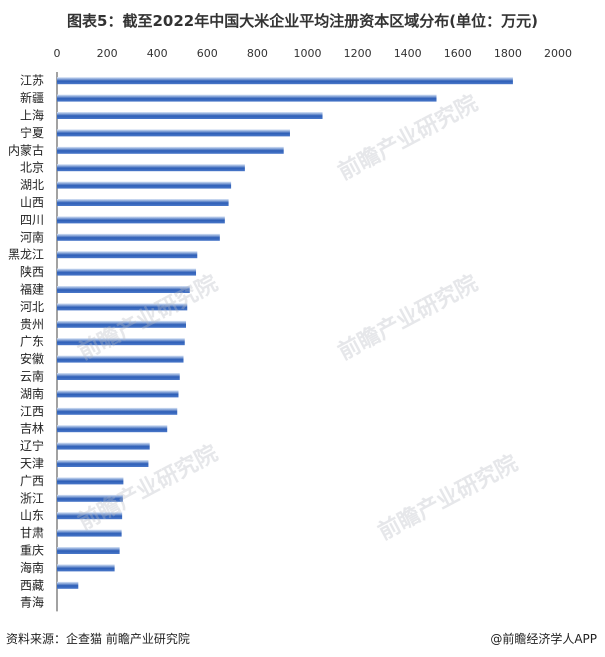 Image resolution: width=605 pixels, height=657 pixels. I want to click on x-tick-label: 2000, so click(558, 53).